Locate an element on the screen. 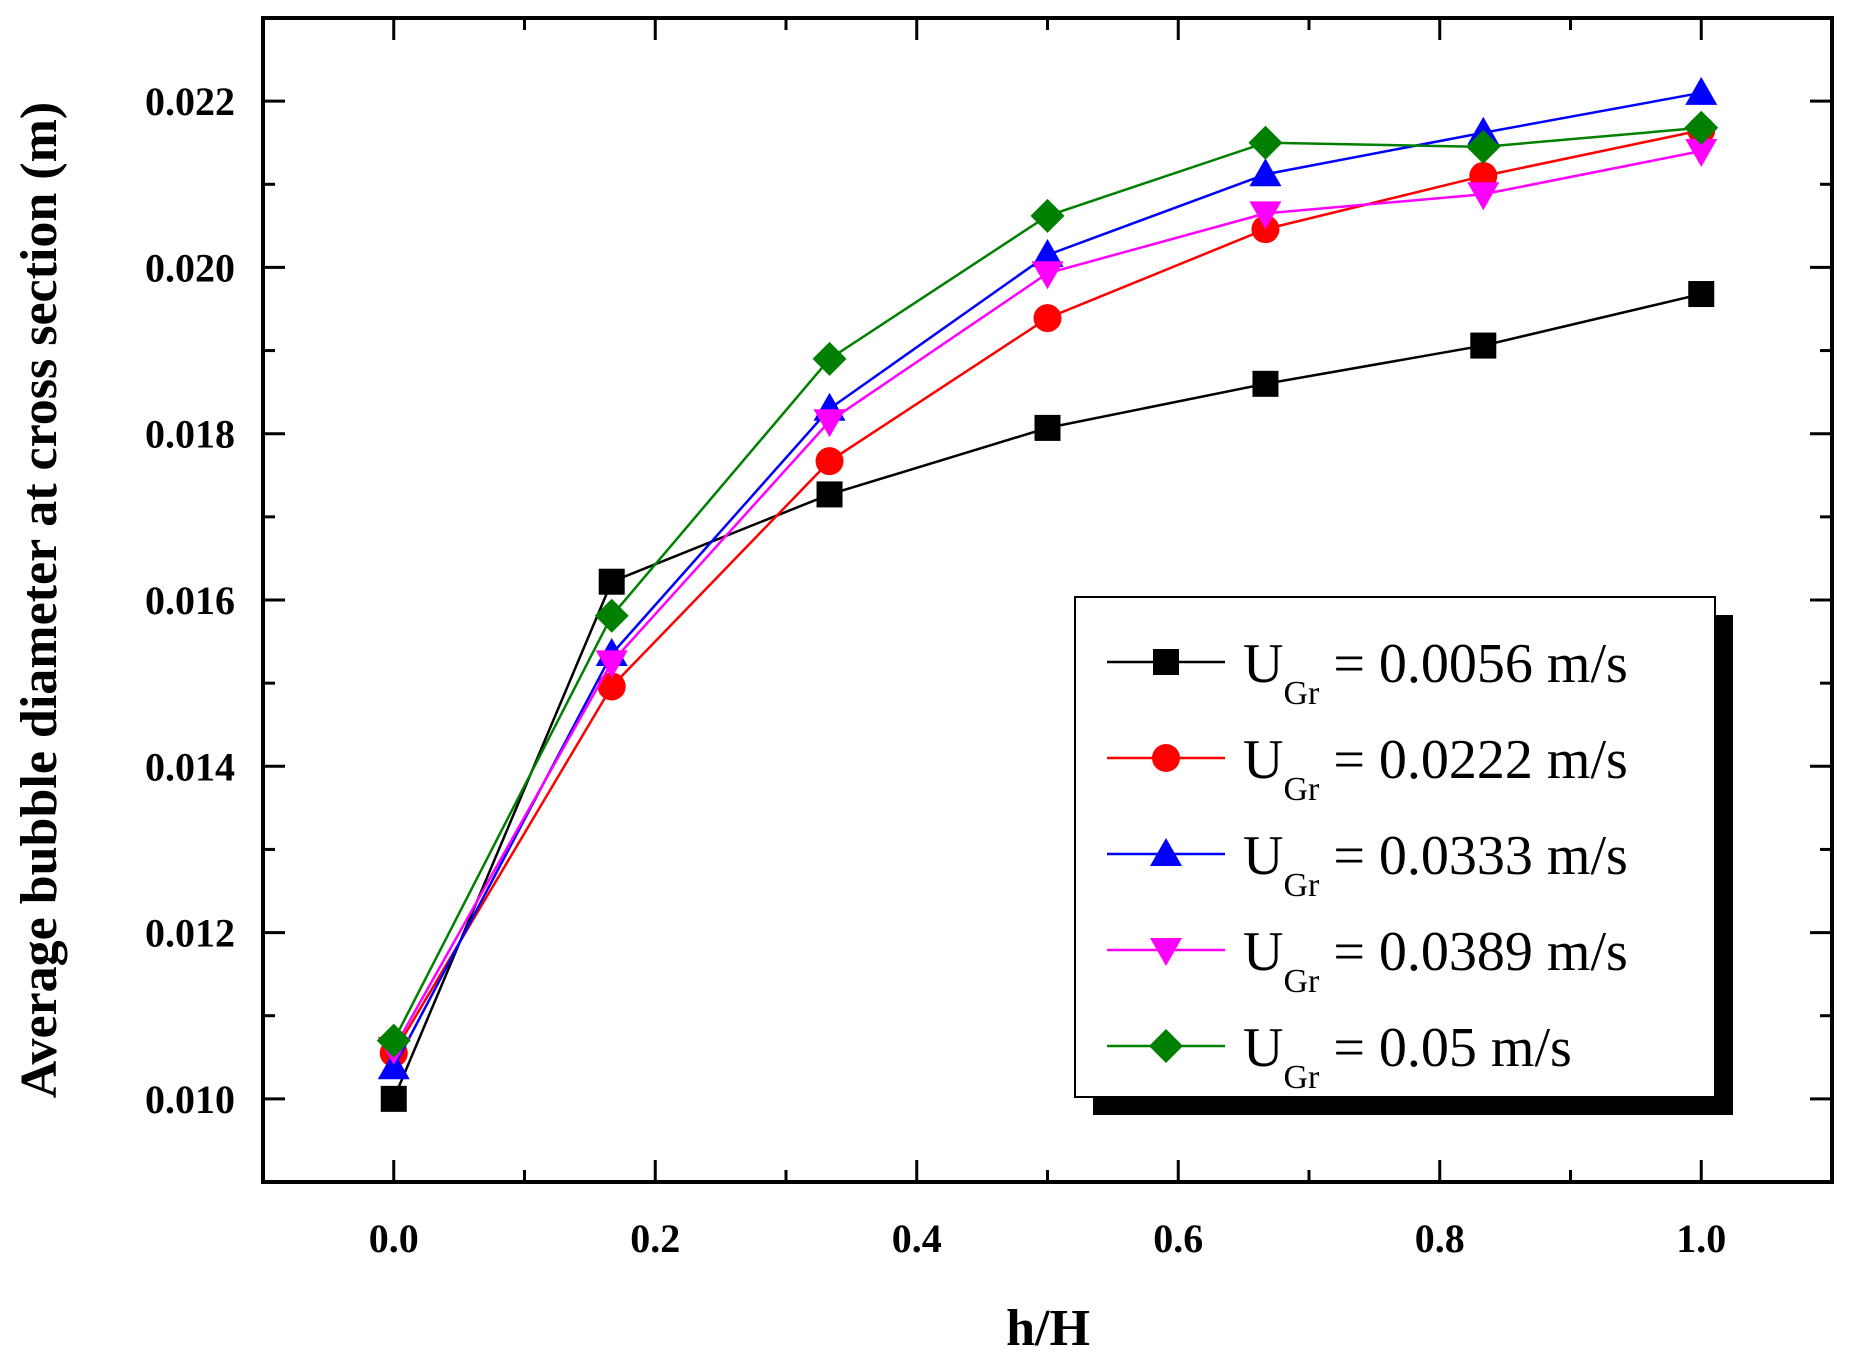  legend-label: UGr = 0.0056 m/s is located at coordinates (1435, 672).